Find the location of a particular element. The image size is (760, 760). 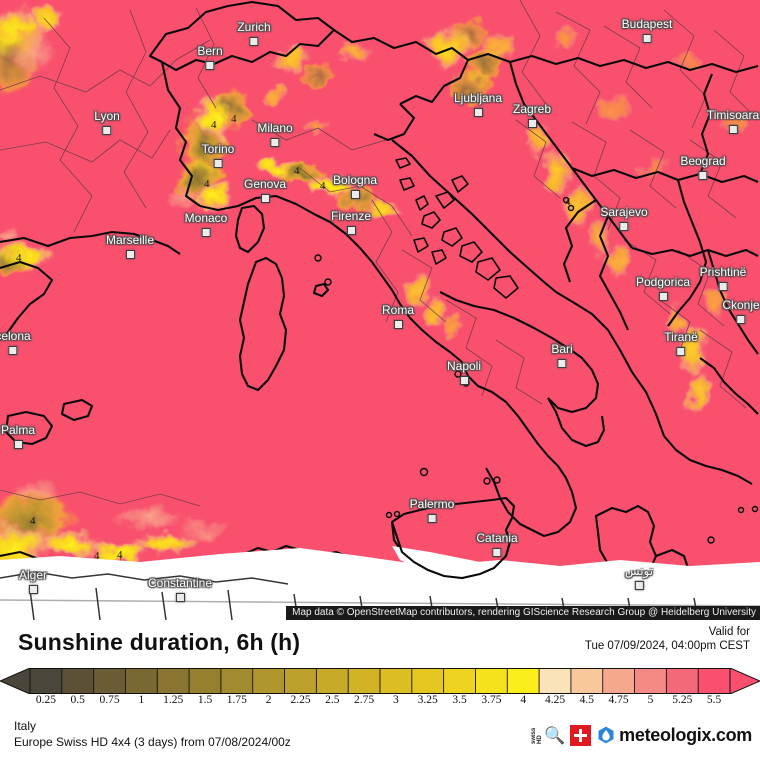

colorbar-svg is located at coordinates (380, 681).